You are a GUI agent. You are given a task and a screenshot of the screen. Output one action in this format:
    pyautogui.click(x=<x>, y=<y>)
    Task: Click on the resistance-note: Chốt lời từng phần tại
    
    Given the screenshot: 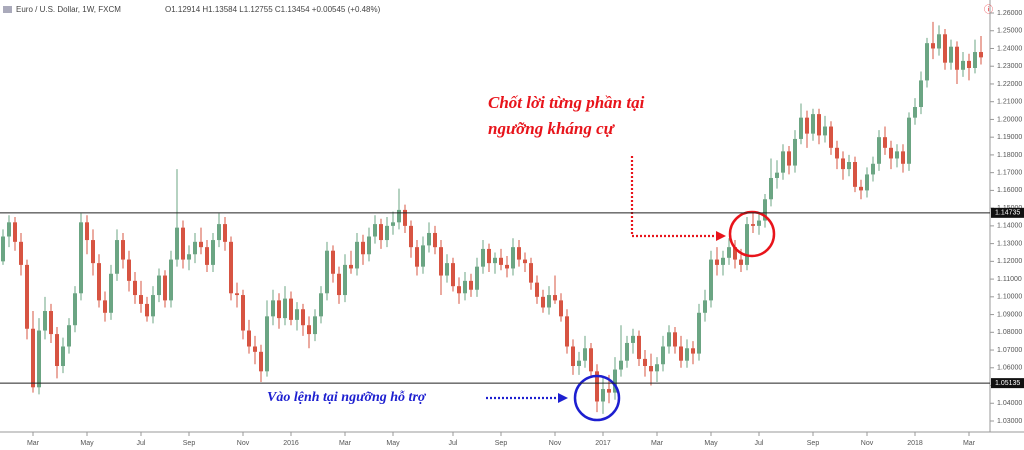 What is the action you would take?
    pyautogui.click(x=566, y=102)
    